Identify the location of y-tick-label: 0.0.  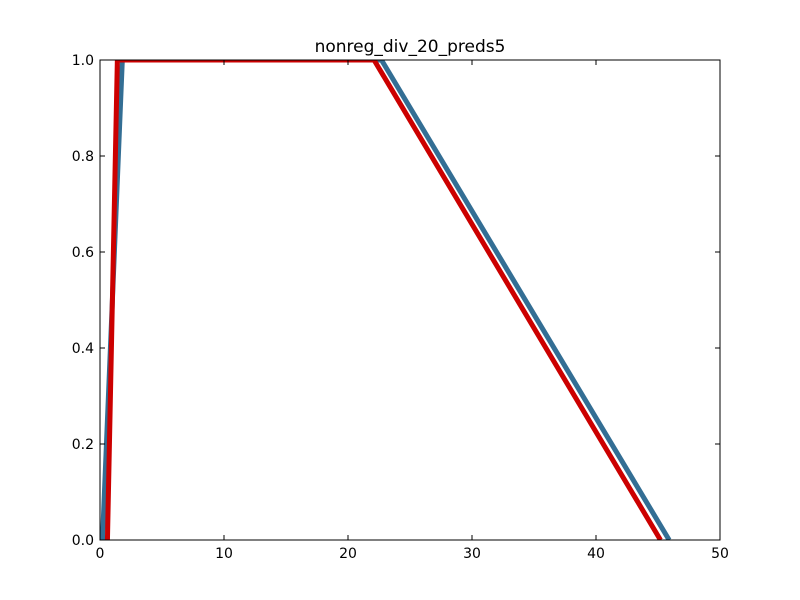
(83, 541).